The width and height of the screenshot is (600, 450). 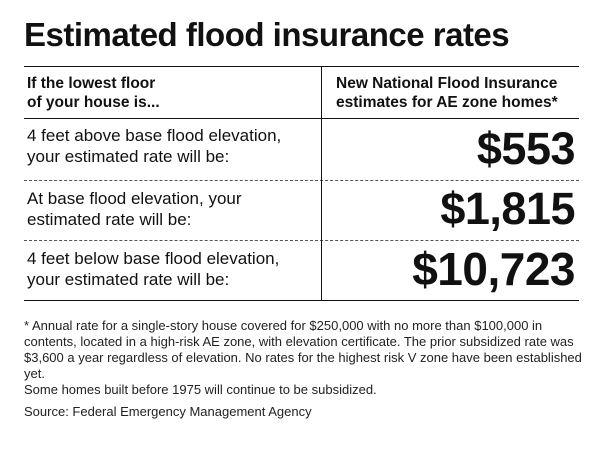 What do you see at coordinates (301, 66) in the screenshot?
I see `table-top-rule` at bounding box center [301, 66].